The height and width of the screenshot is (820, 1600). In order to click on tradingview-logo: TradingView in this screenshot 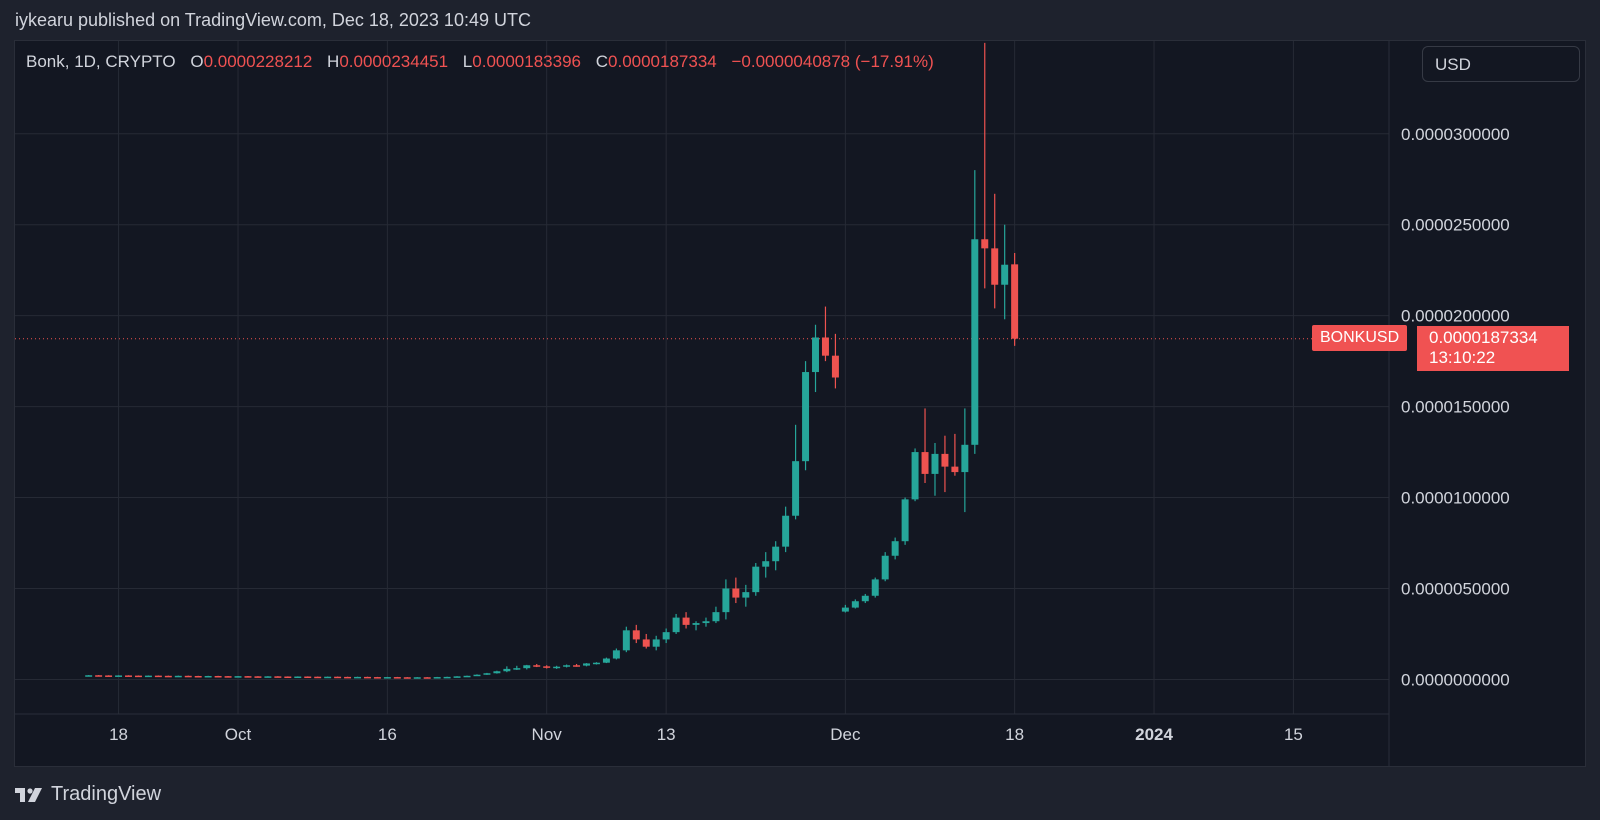, I will do `click(88, 794)`.